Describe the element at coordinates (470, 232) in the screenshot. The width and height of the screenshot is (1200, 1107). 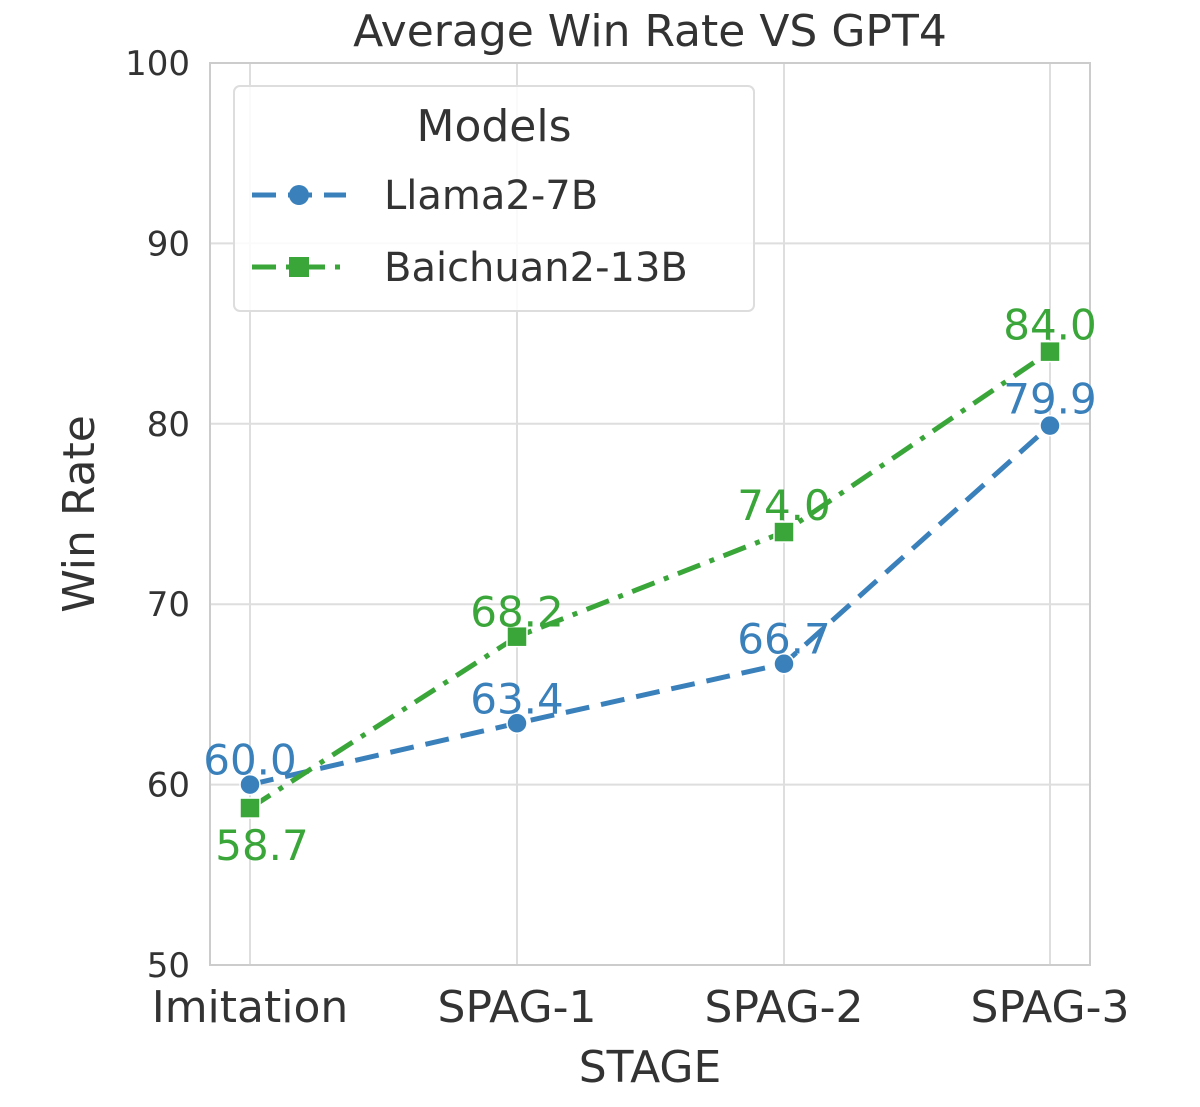
I see `legend-items: Llama2-7B Baichuan2-13B` at that location.